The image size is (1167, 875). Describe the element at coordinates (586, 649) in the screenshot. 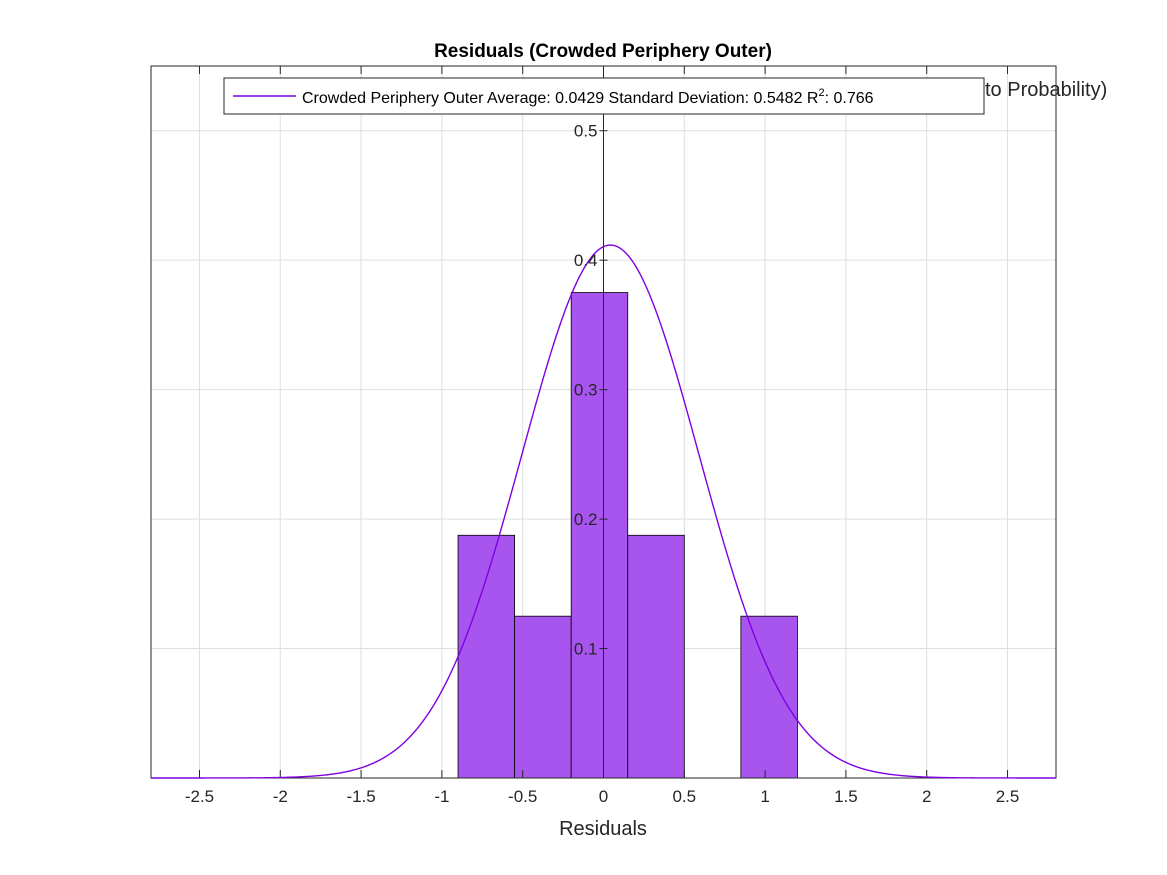

I see `y-tick-label: 0.1` at that location.